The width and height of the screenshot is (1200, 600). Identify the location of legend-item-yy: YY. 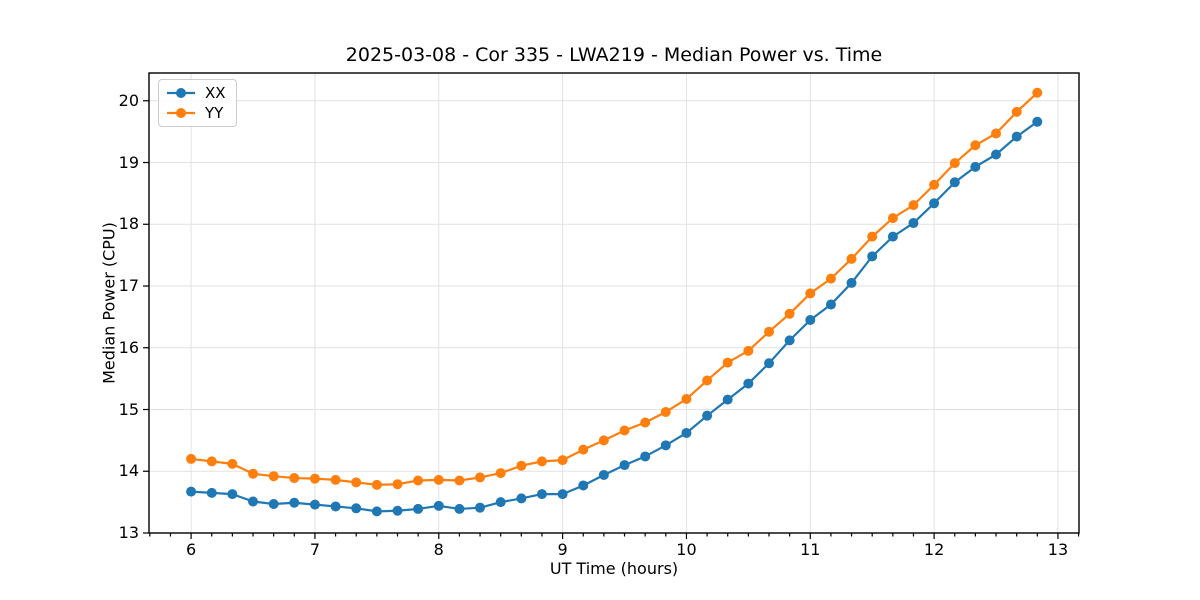
(196, 113).